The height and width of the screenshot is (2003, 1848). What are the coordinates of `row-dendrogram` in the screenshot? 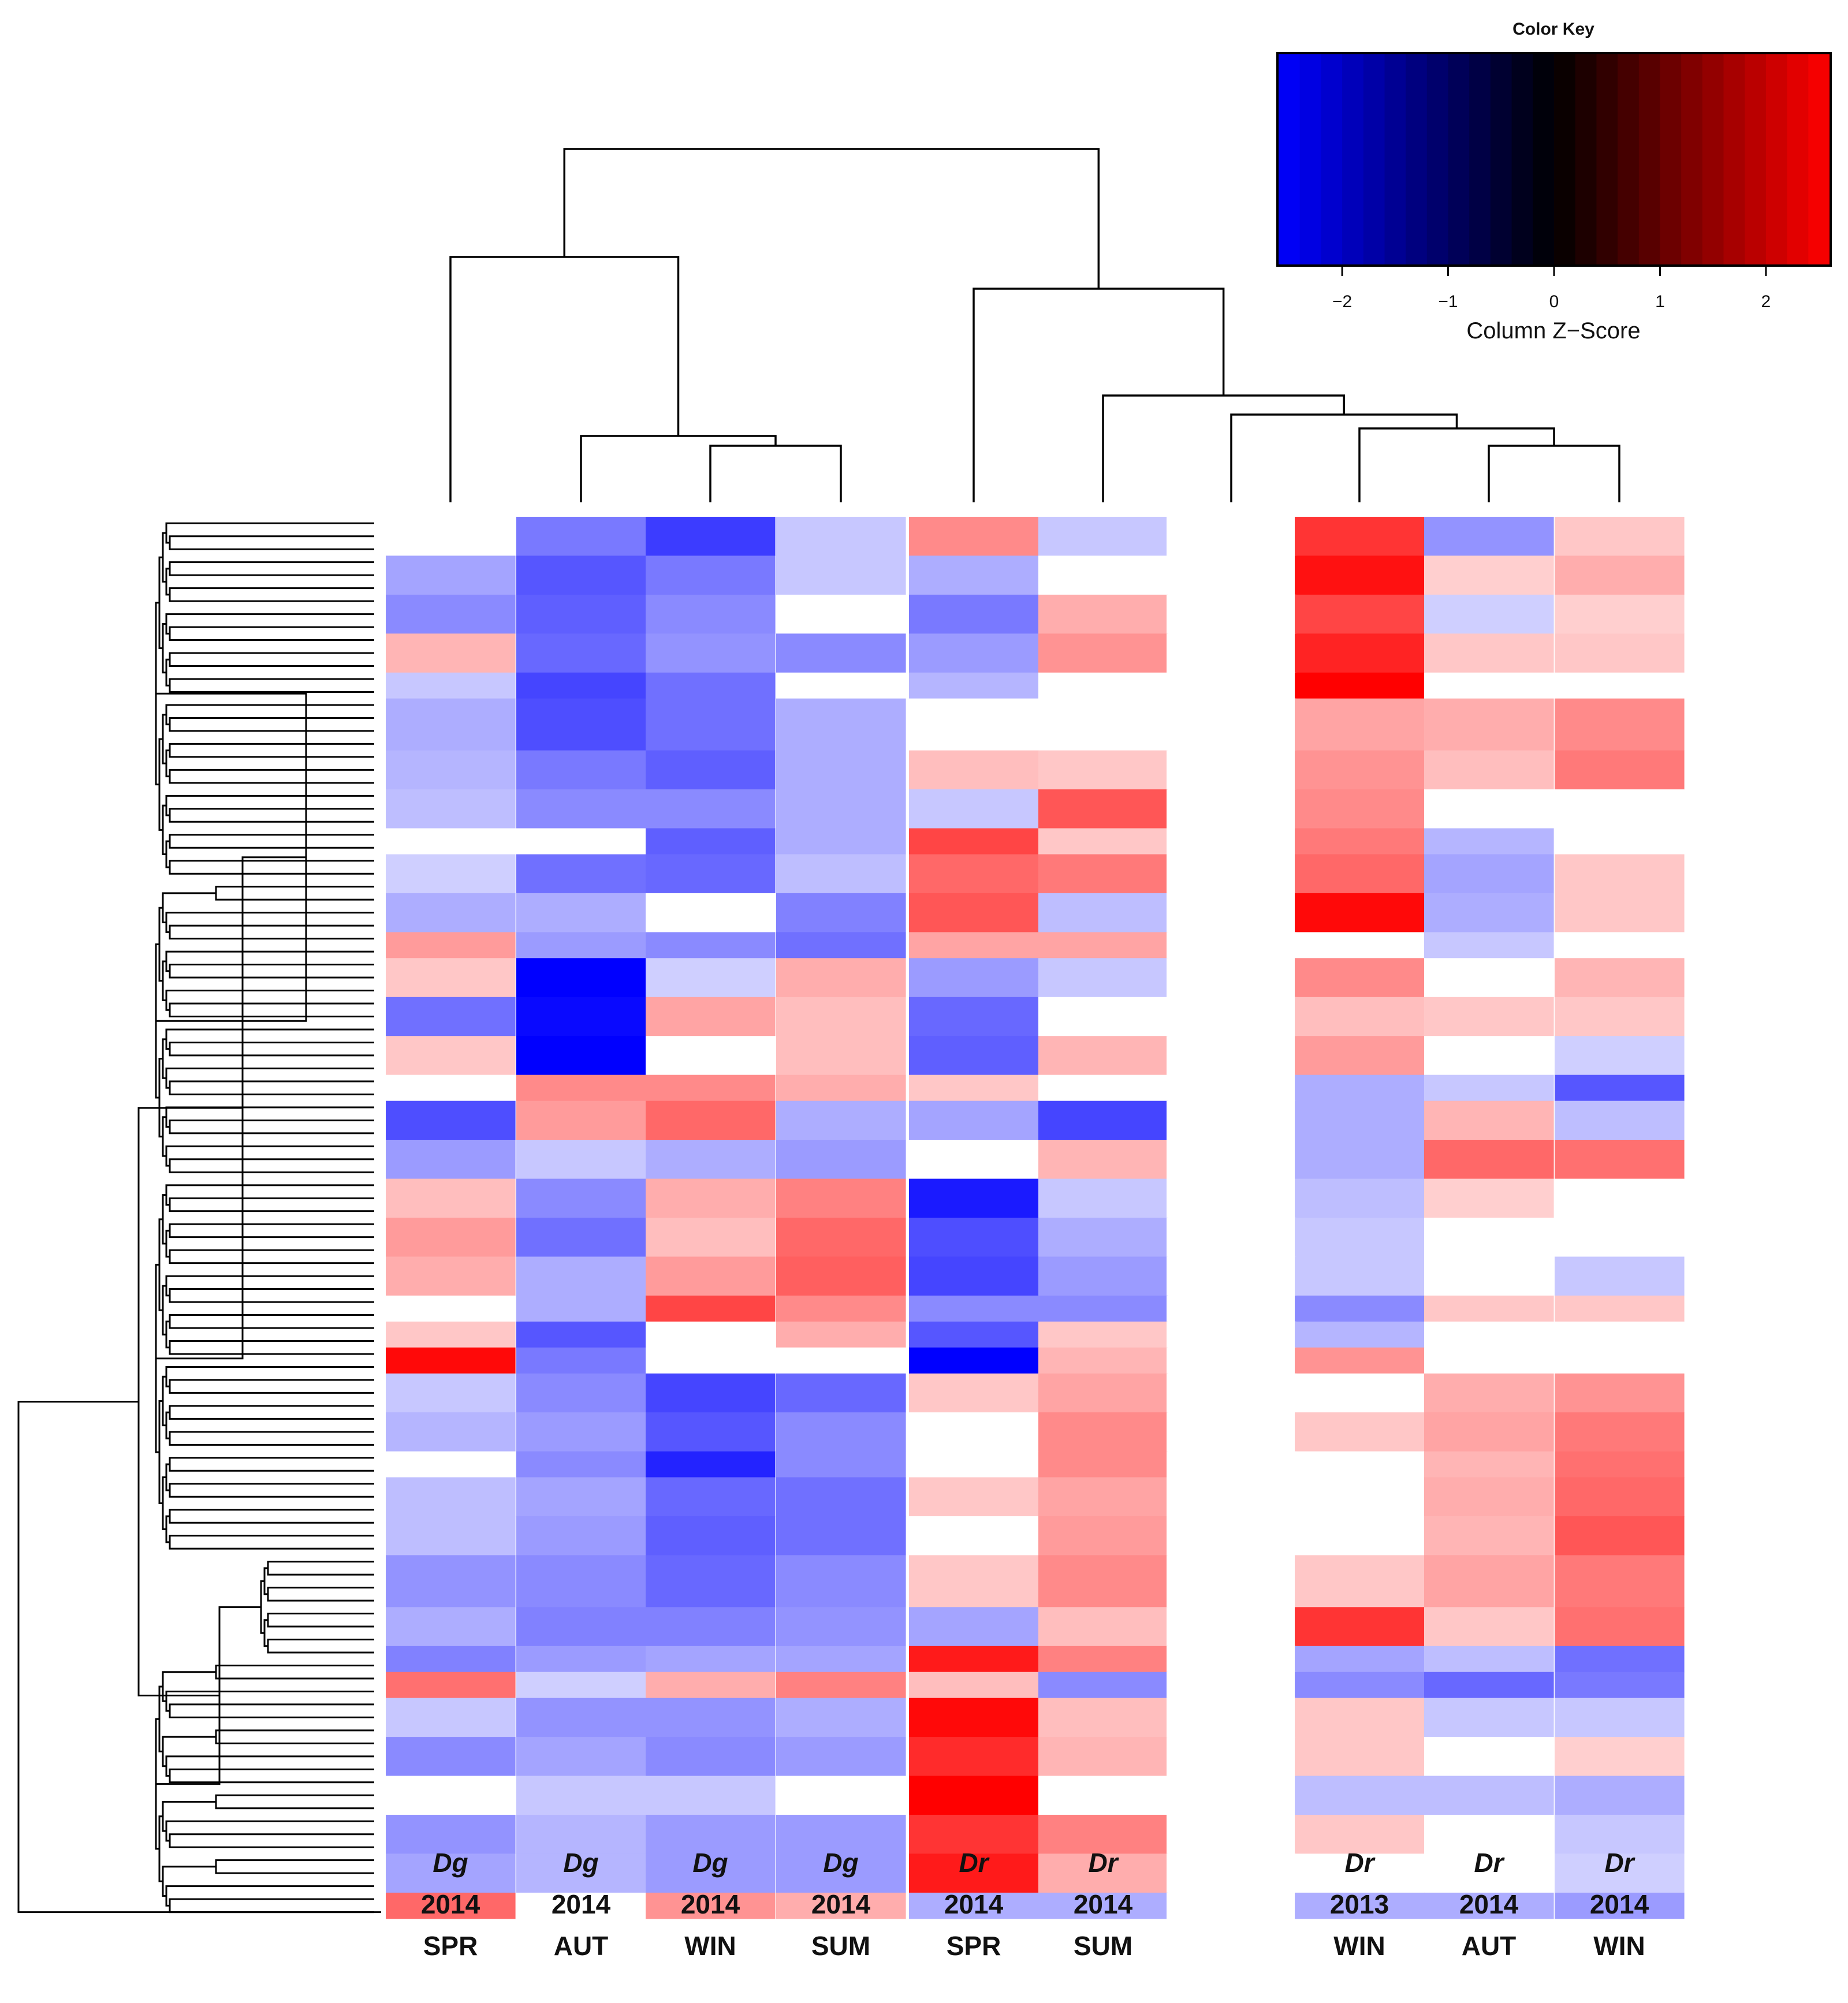 It's located at (199, 1218).